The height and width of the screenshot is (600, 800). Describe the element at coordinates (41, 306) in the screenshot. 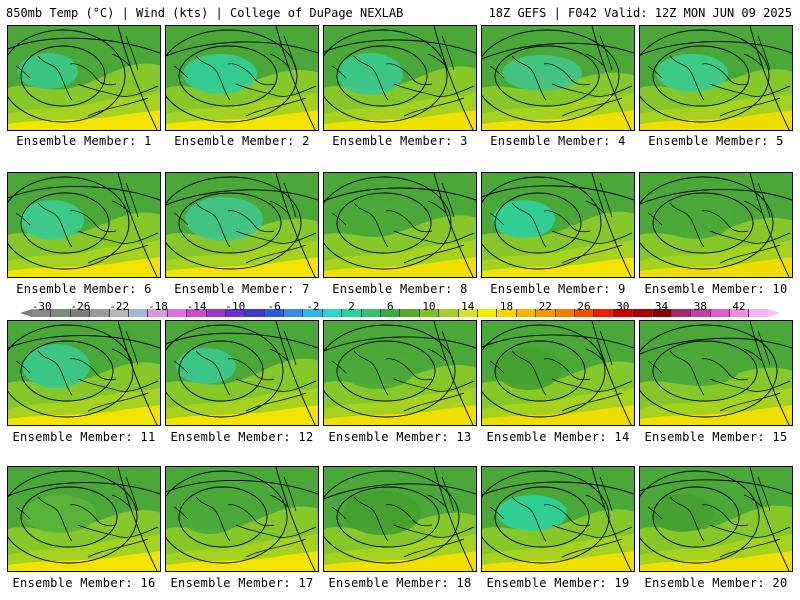

I see `colorbar-tick-label: -30` at that location.